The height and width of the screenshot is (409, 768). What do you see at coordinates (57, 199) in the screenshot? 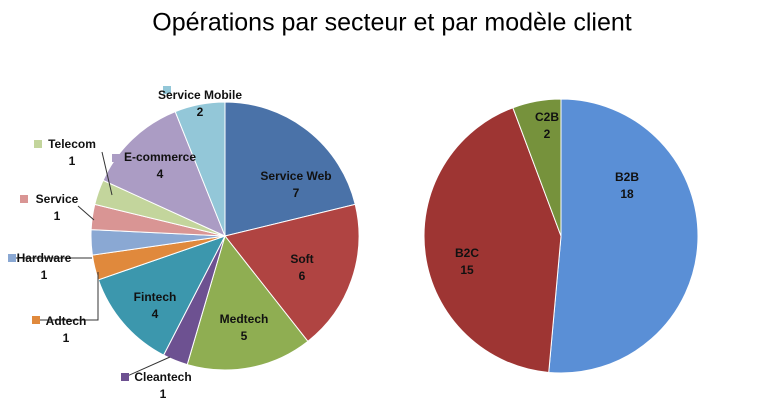
I see `slice-label: Service` at bounding box center [57, 199].